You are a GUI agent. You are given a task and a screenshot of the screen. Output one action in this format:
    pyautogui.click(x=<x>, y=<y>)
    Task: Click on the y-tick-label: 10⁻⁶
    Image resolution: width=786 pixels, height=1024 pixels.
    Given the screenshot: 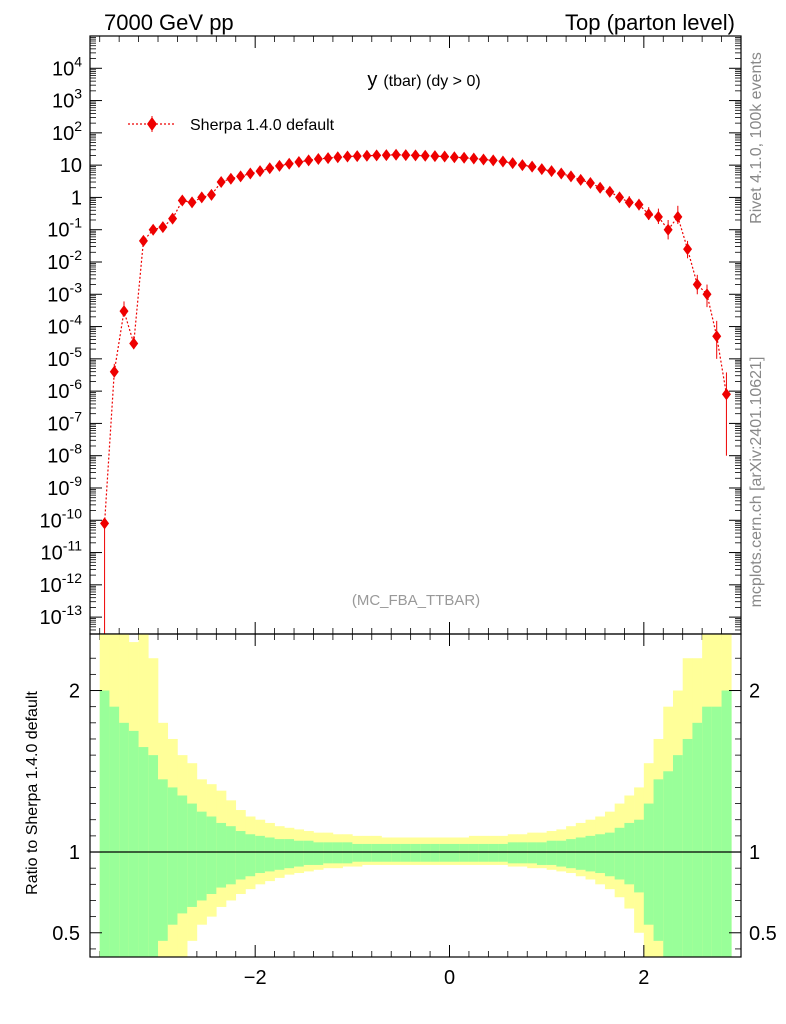 What is the action you would take?
    pyautogui.click(x=64, y=389)
    